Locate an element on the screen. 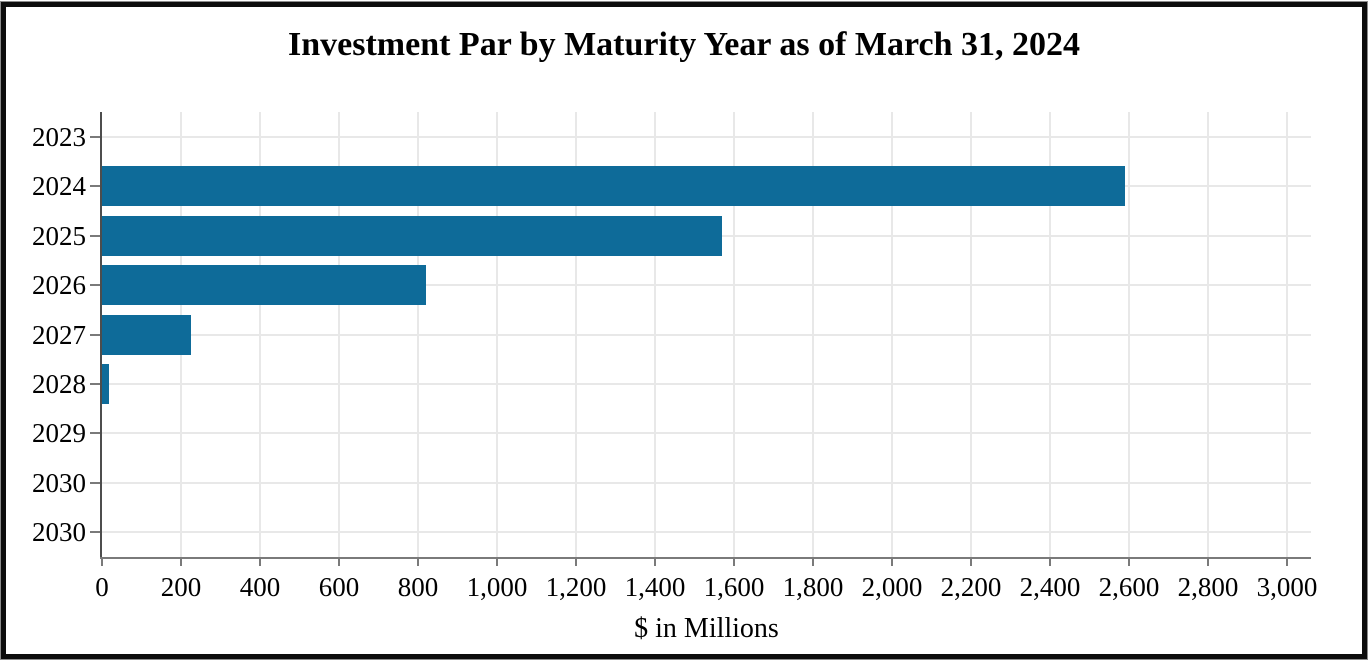  x-axis-label: 3,000 is located at coordinates (1287, 587).